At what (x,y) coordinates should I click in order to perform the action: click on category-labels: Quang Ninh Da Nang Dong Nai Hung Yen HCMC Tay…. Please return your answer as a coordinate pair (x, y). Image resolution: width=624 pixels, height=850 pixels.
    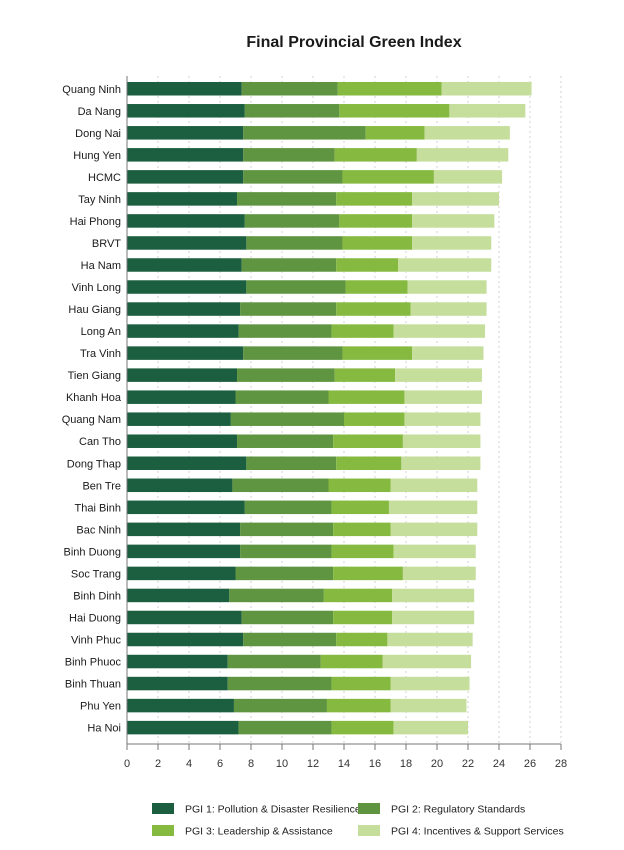
    Looking at the image, I should click on (92, 409).